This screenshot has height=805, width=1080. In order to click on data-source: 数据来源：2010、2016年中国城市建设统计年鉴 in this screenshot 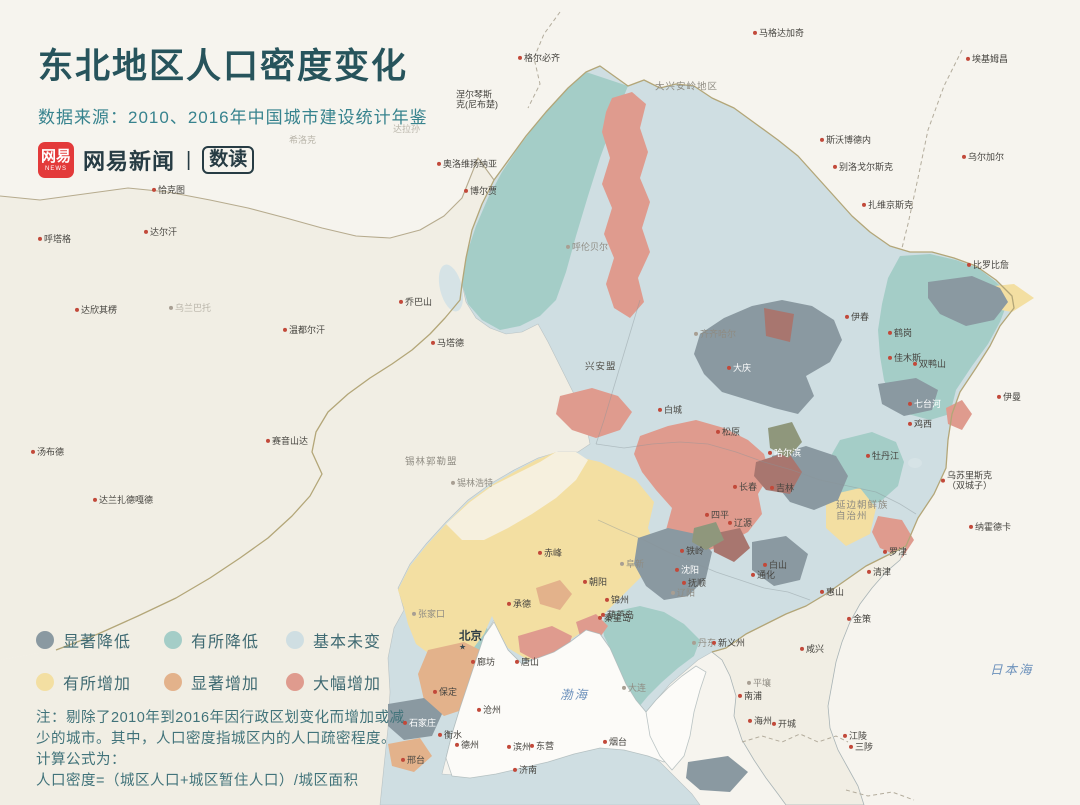, I will do `click(233, 117)`.